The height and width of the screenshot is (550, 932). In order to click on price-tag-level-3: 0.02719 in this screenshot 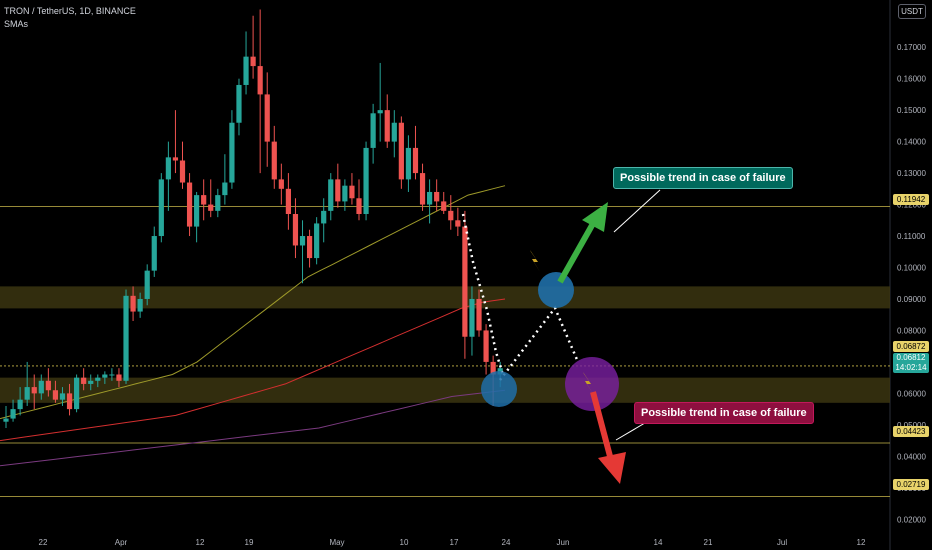, I will do `click(911, 484)`.